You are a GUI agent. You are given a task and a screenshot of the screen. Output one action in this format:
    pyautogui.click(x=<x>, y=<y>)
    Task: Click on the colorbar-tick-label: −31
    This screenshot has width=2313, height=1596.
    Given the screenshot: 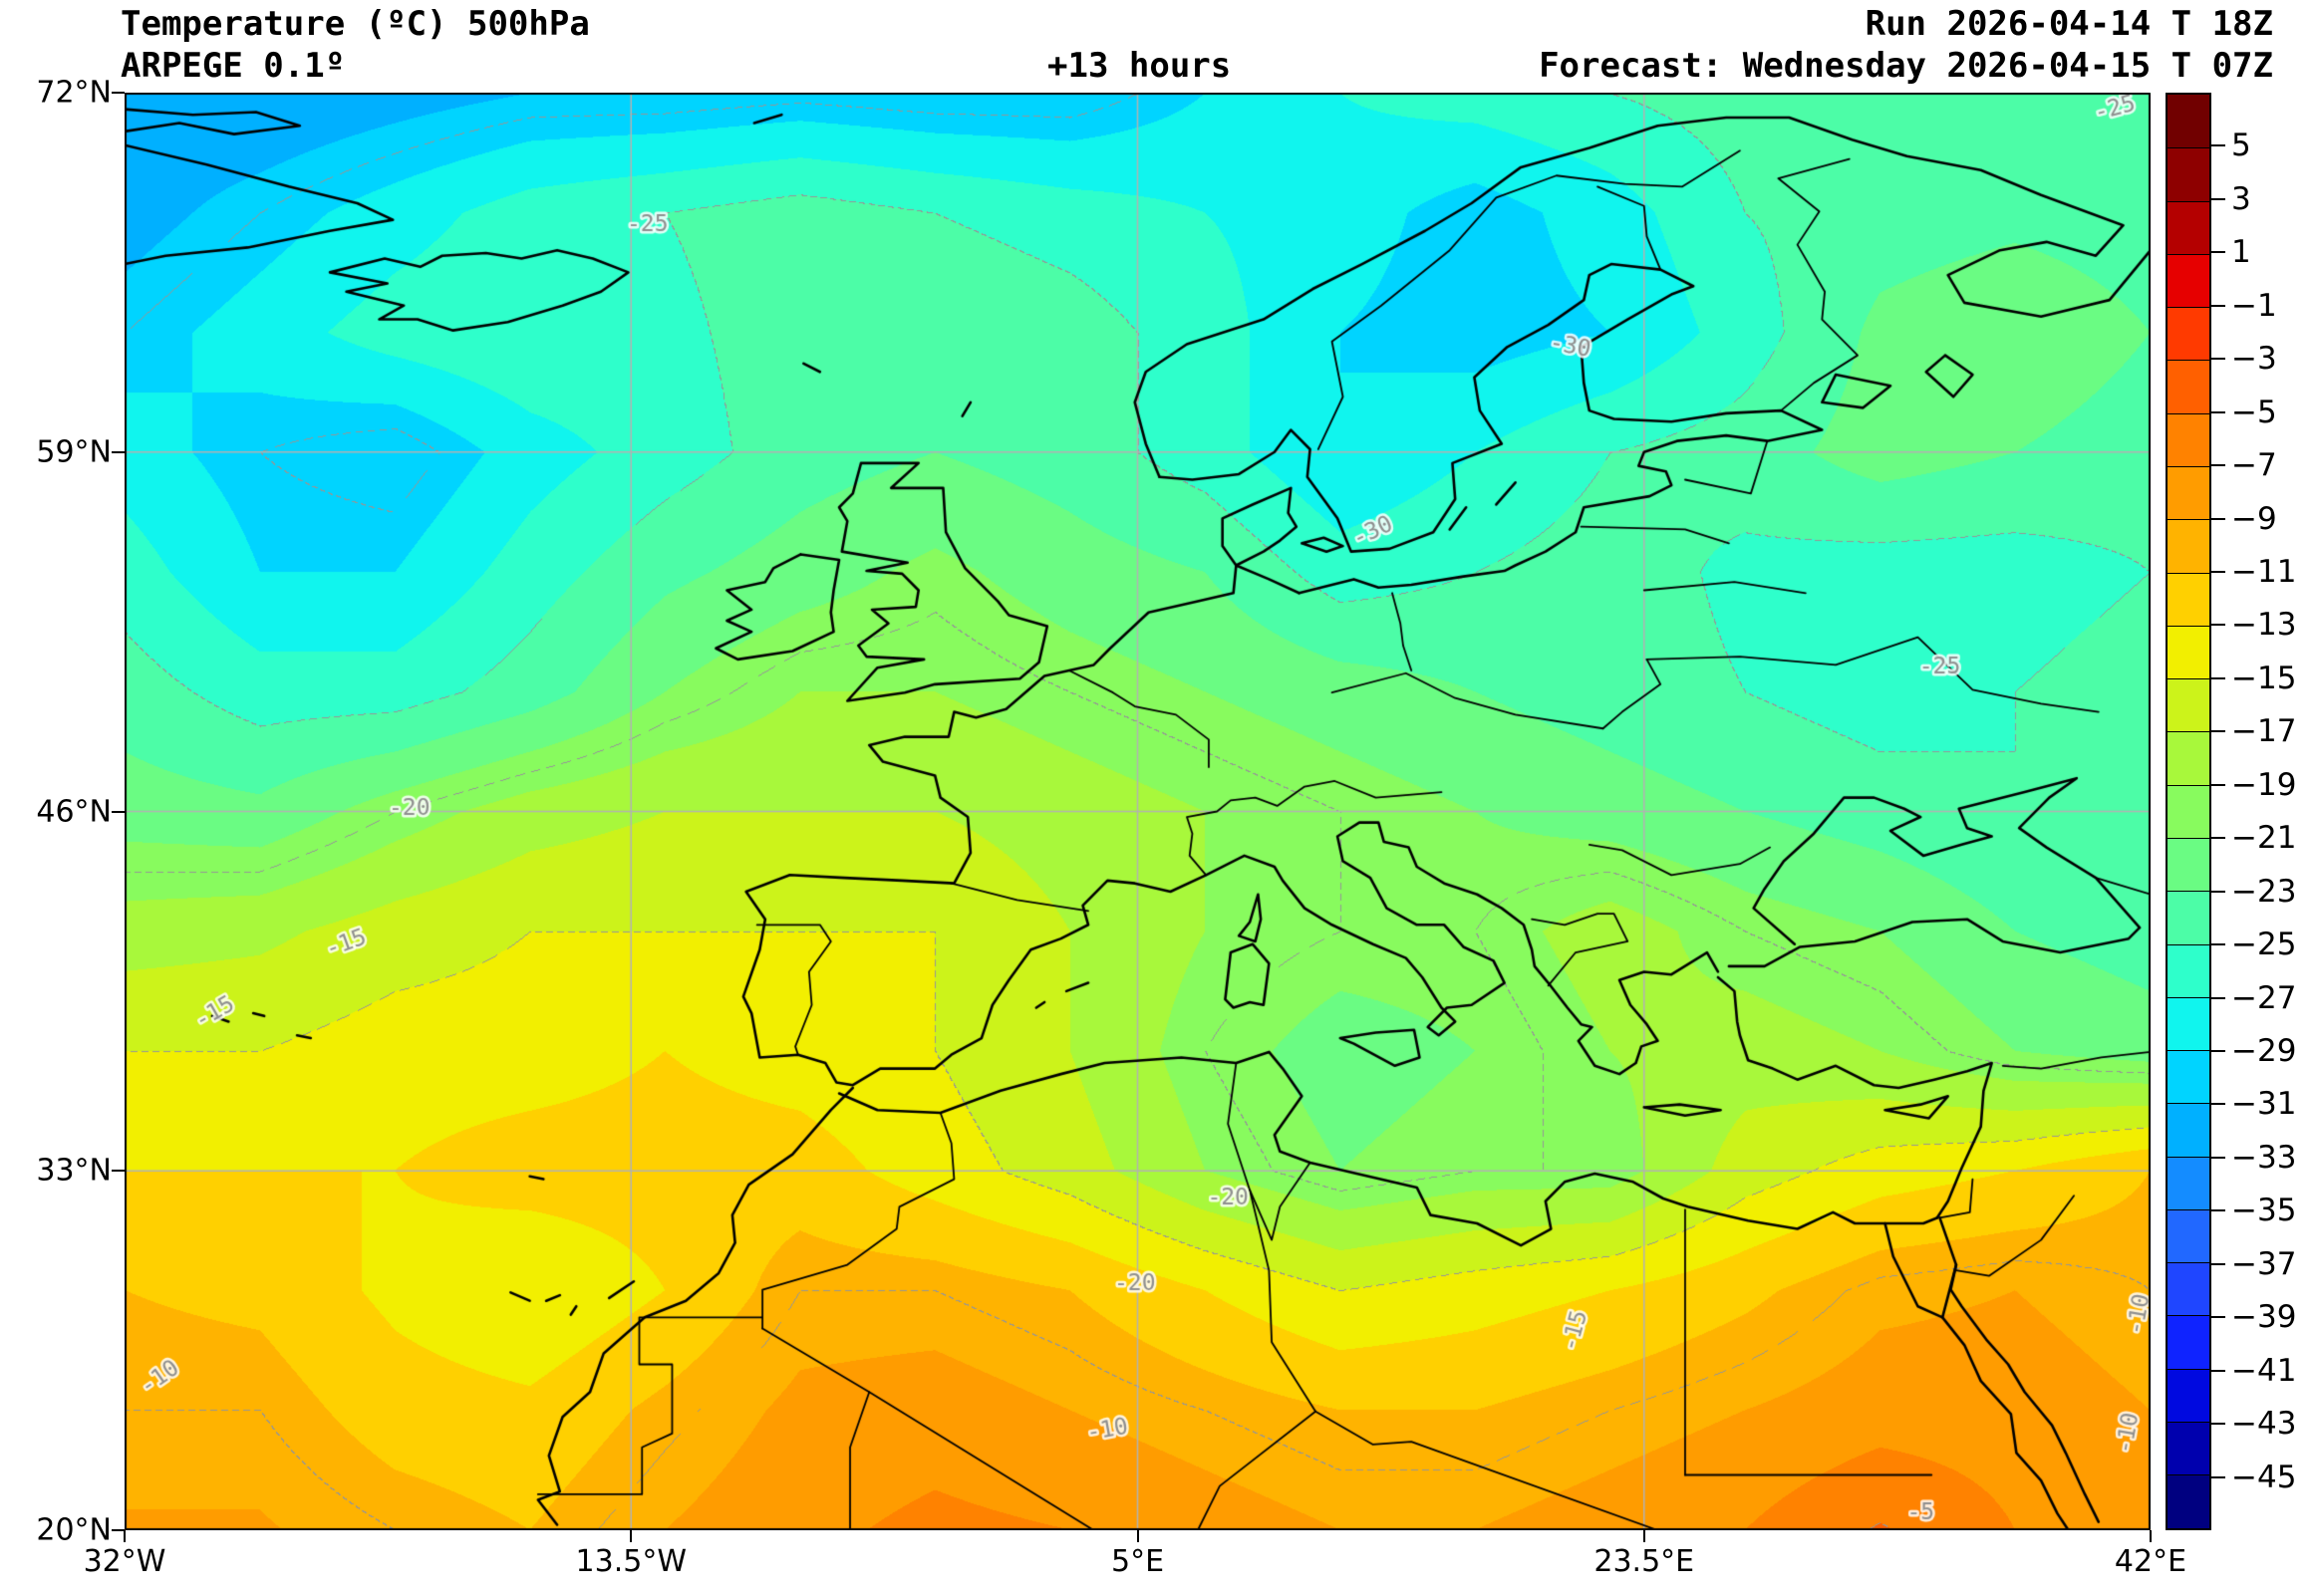 What is the action you would take?
    pyautogui.click(x=2264, y=1104)
    